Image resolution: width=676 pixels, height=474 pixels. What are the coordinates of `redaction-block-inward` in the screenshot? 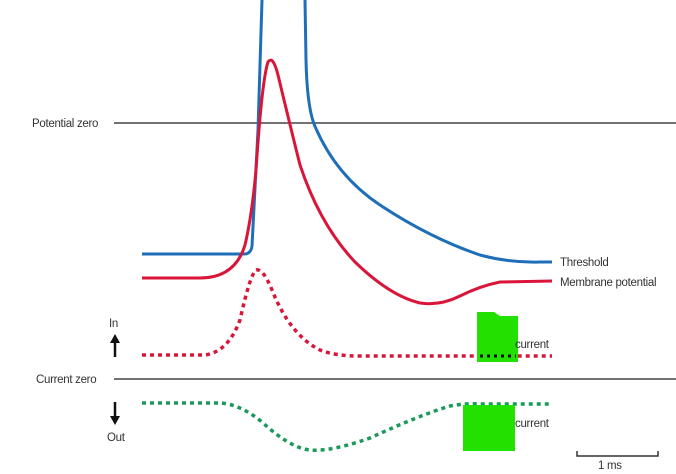 It's located at (497, 337).